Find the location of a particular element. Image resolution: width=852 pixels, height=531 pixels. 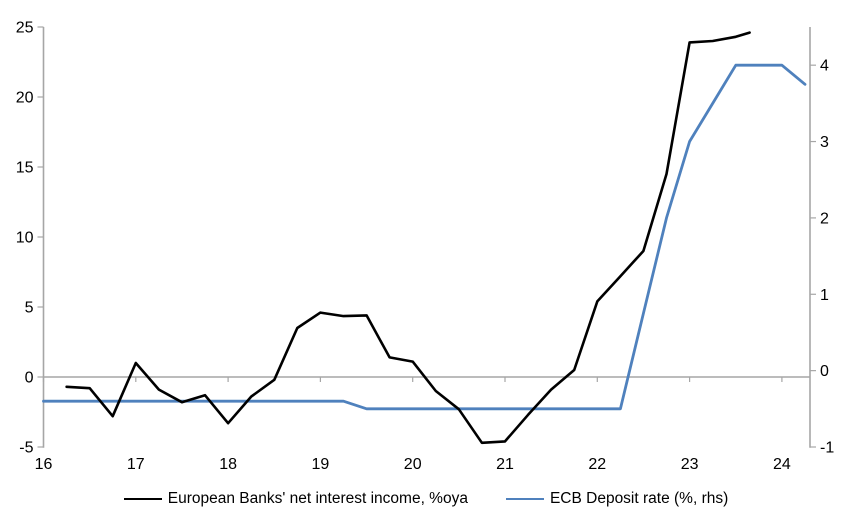

right-axis-tick-label: 4 is located at coordinates (824, 66).